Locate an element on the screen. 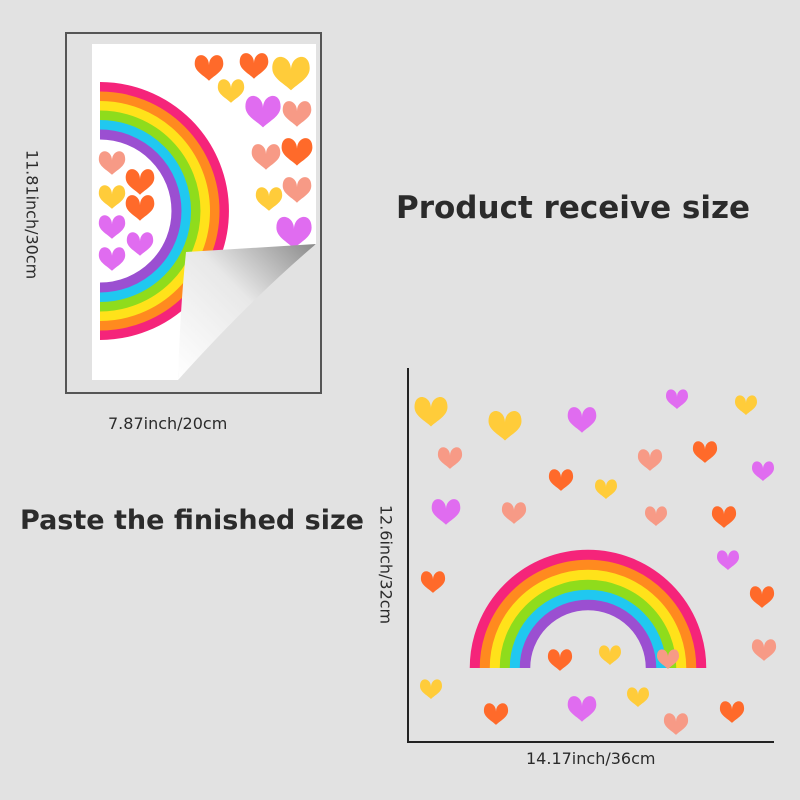 The width and height of the screenshot is (800, 800). finished-width-label: 14.17inch/36cm is located at coordinates (591, 758).